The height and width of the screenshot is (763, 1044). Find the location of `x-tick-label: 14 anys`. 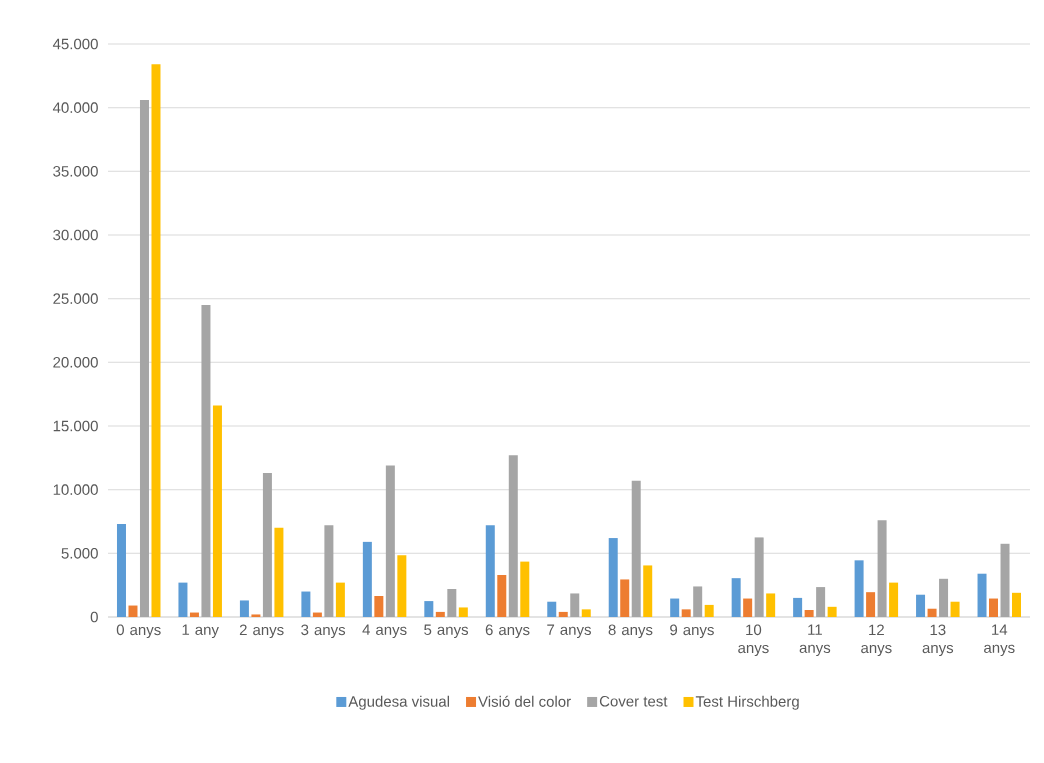

x-tick-label: 14 anys is located at coordinates (999, 640).